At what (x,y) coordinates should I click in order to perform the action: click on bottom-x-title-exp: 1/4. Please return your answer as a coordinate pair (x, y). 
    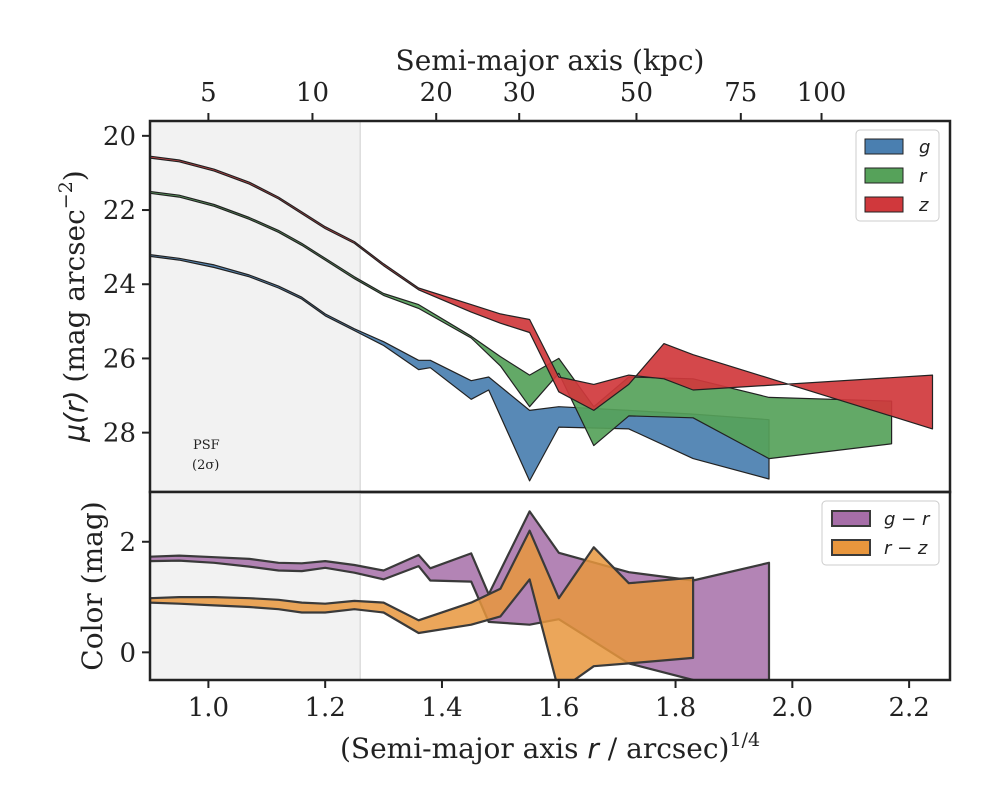
    Looking at the image, I should click on (744, 740).